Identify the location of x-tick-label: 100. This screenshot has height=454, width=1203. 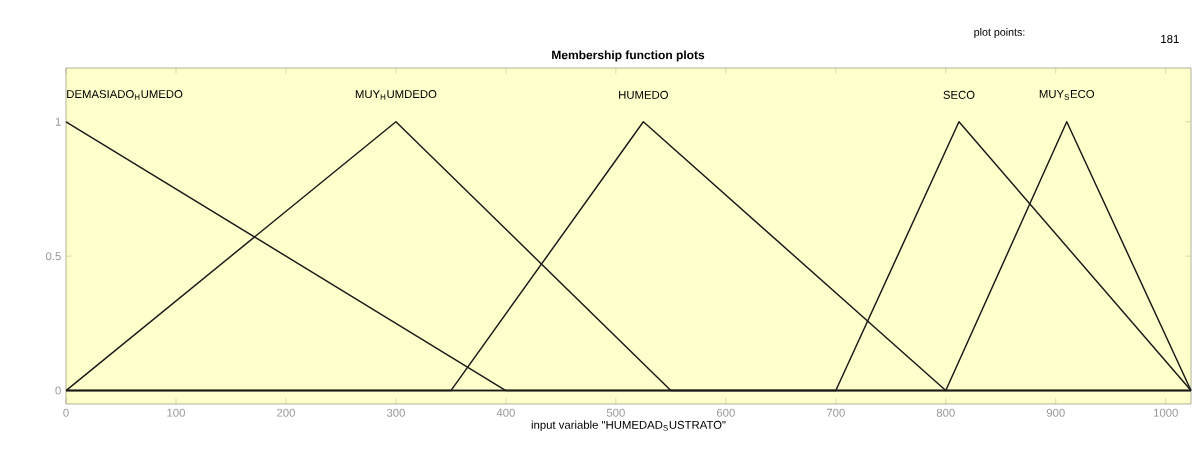
(176, 412).